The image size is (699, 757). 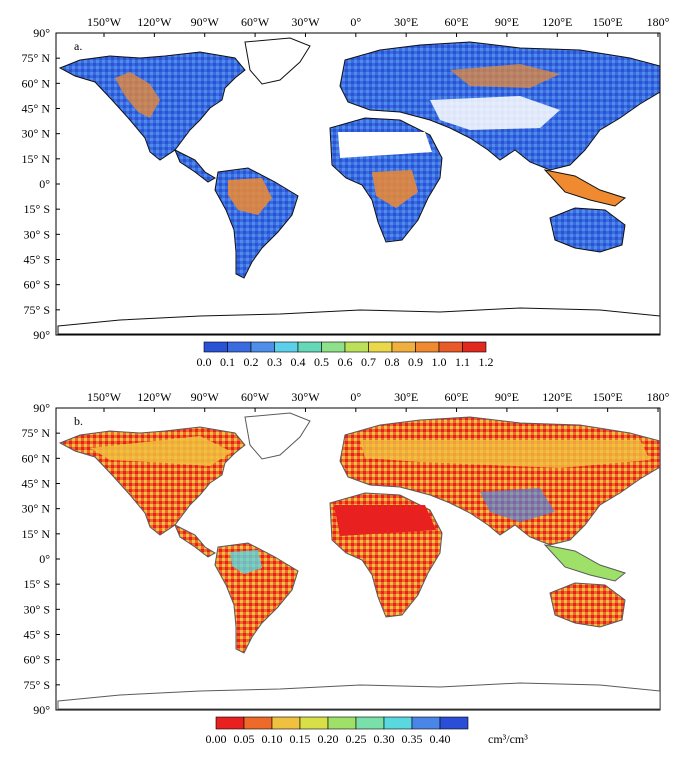 What do you see at coordinates (507, 397) in the screenshot?
I see `lon-tick-label: 90°E` at bounding box center [507, 397].